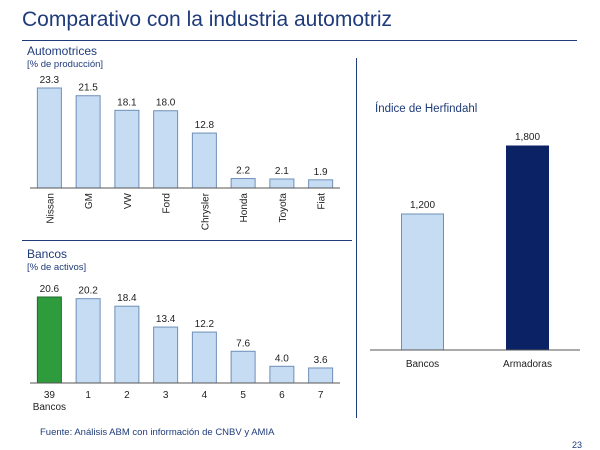 The width and height of the screenshot is (600, 450). What do you see at coordinates (321, 395) in the screenshot?
I see `x-tick-label: 7` at bounding box center [321, 395].